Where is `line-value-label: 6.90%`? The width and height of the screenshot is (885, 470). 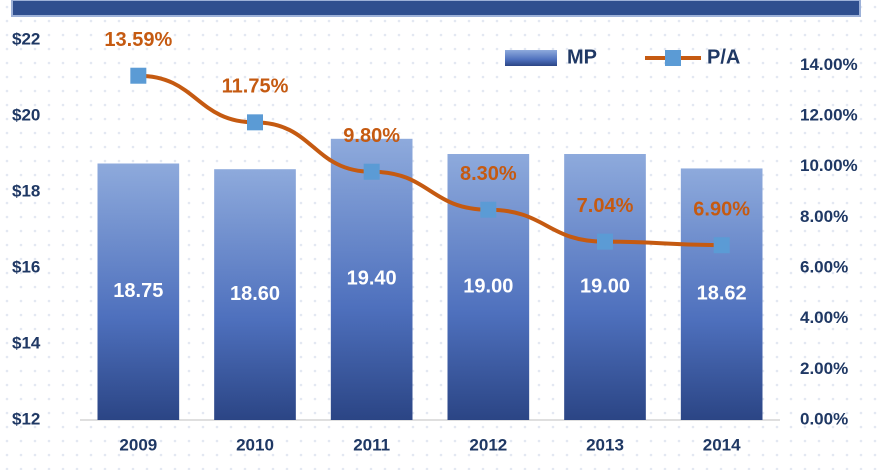 line-value-label: 6.90% is located at coordinates (721, 209).